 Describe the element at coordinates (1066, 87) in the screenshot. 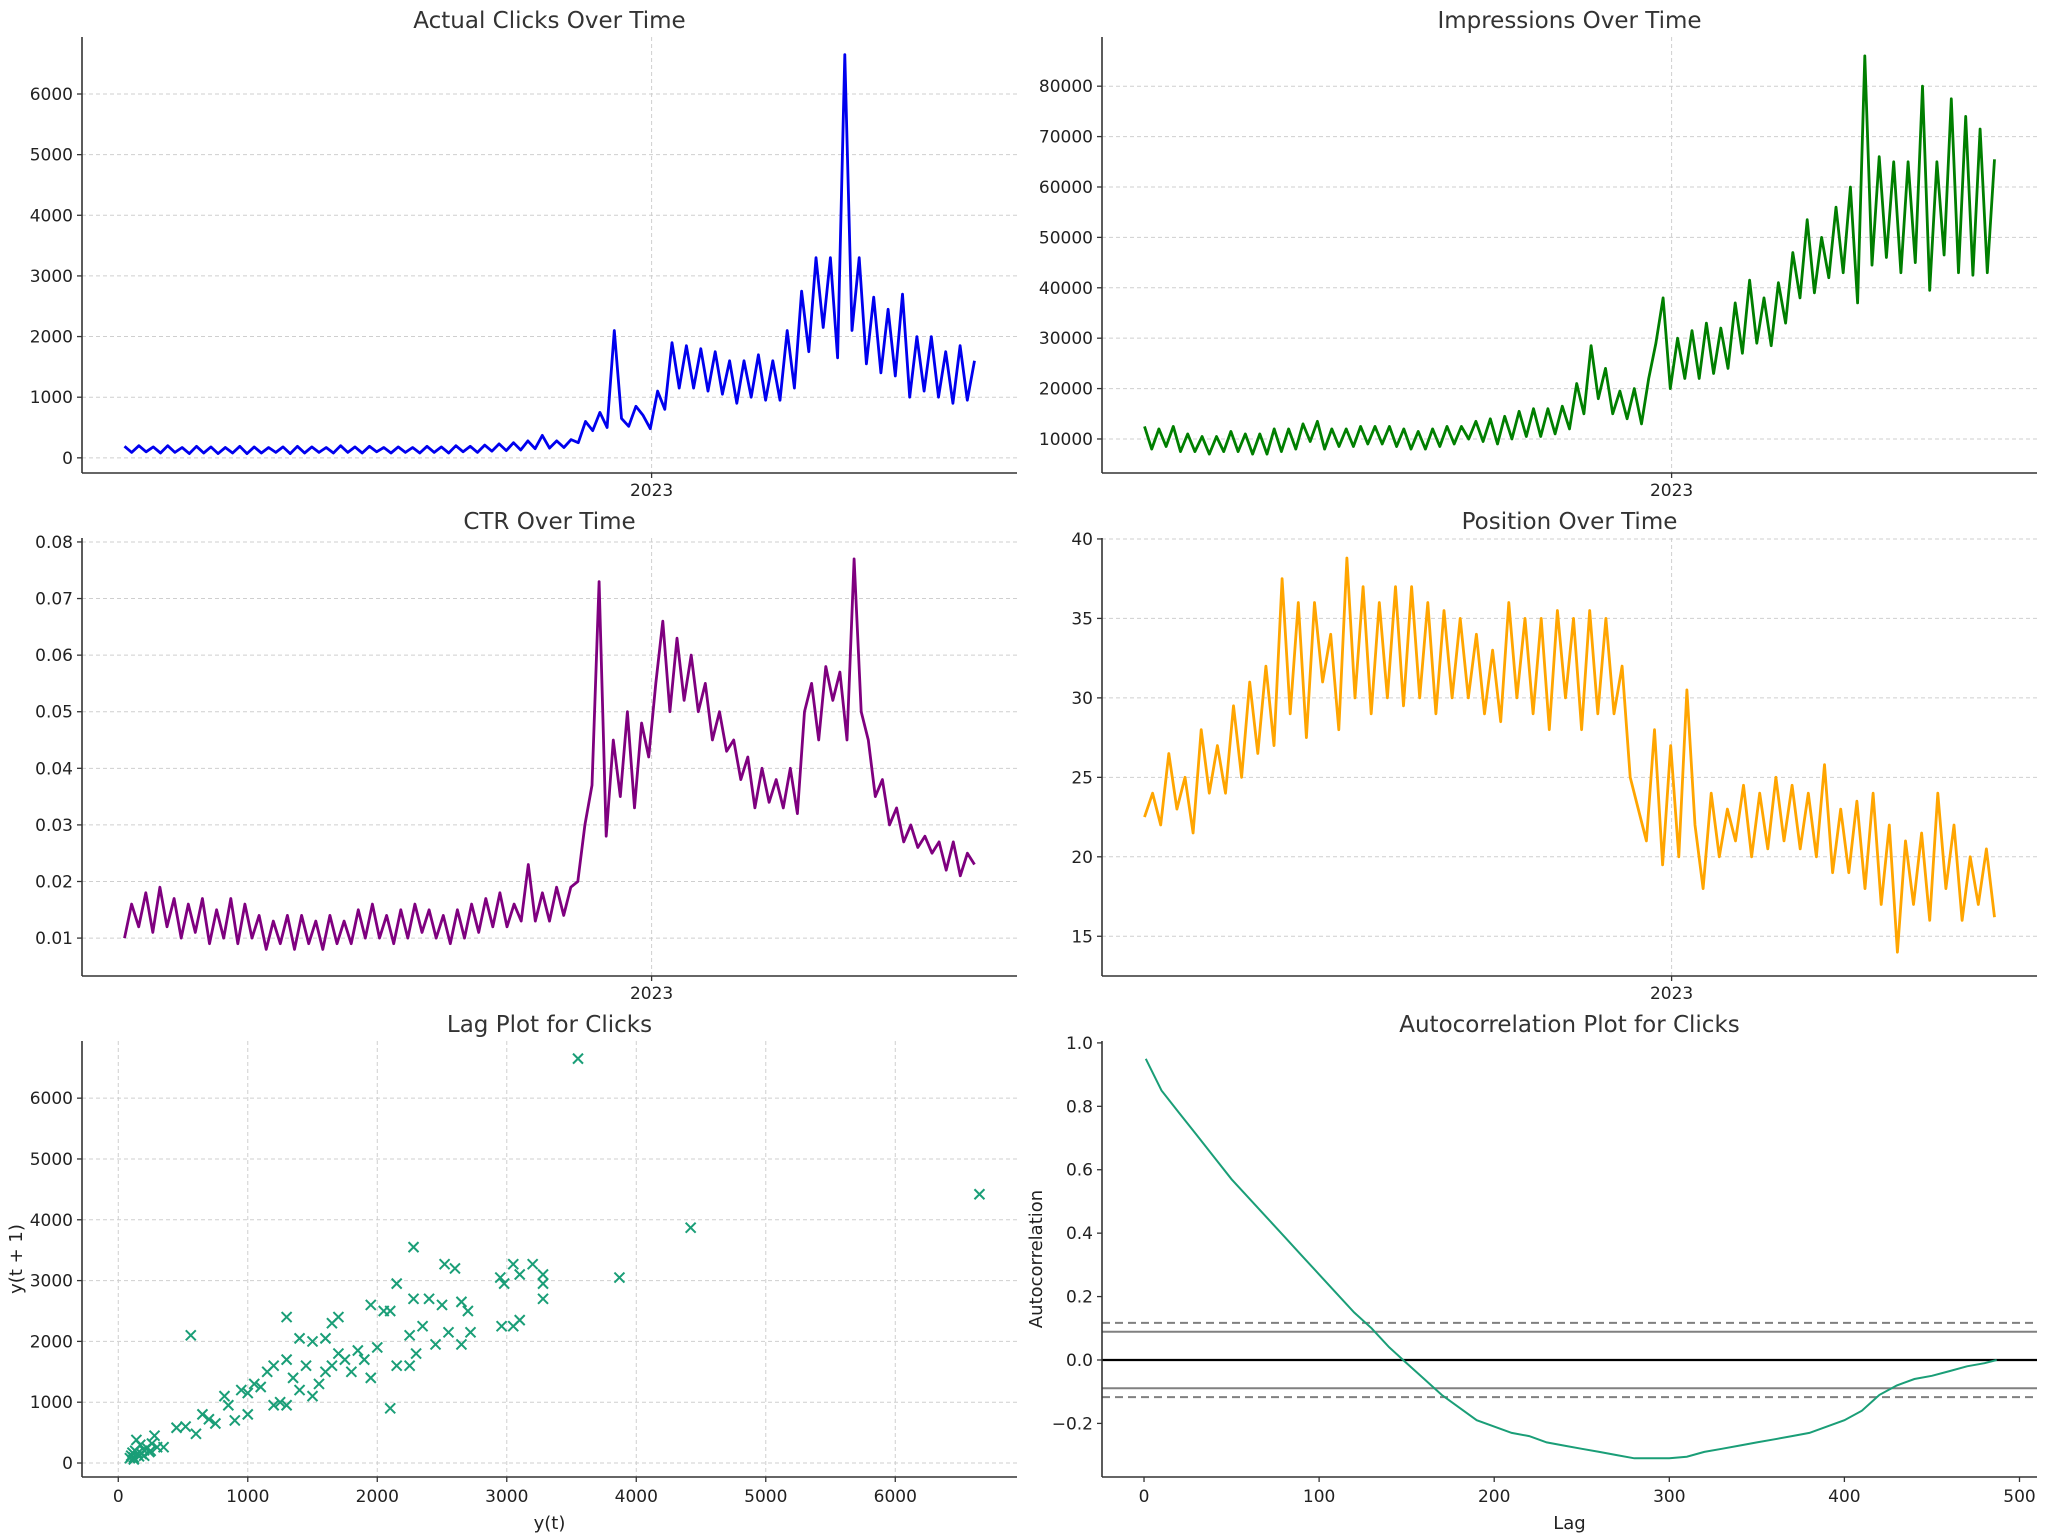

I see `y-tick-label: 80000` at that location.